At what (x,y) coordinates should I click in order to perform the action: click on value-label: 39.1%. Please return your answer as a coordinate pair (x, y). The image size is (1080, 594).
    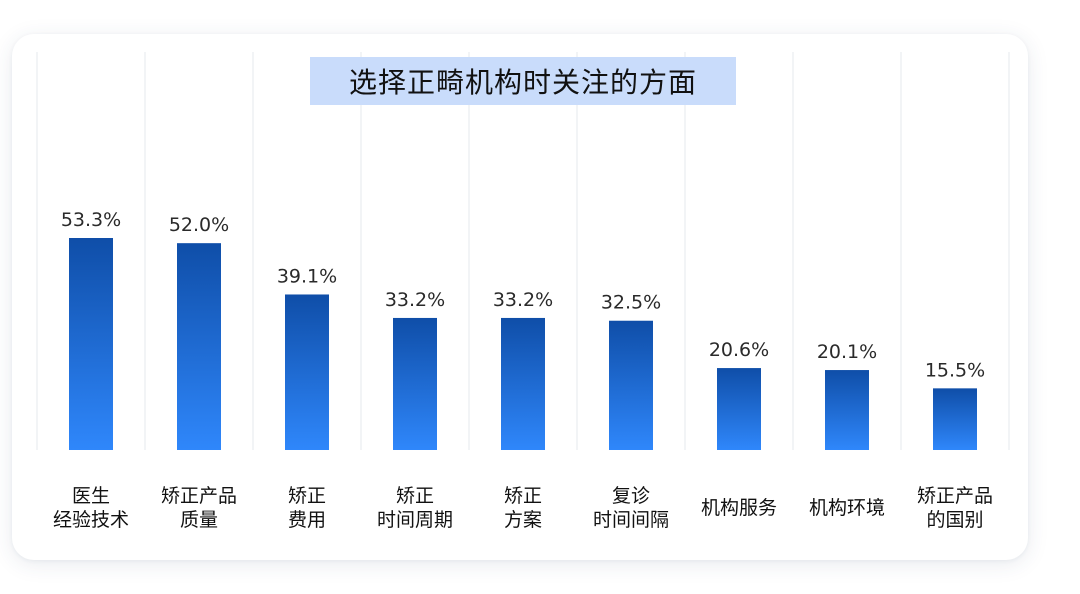
    Looking at the image, I should click on (307, 276).